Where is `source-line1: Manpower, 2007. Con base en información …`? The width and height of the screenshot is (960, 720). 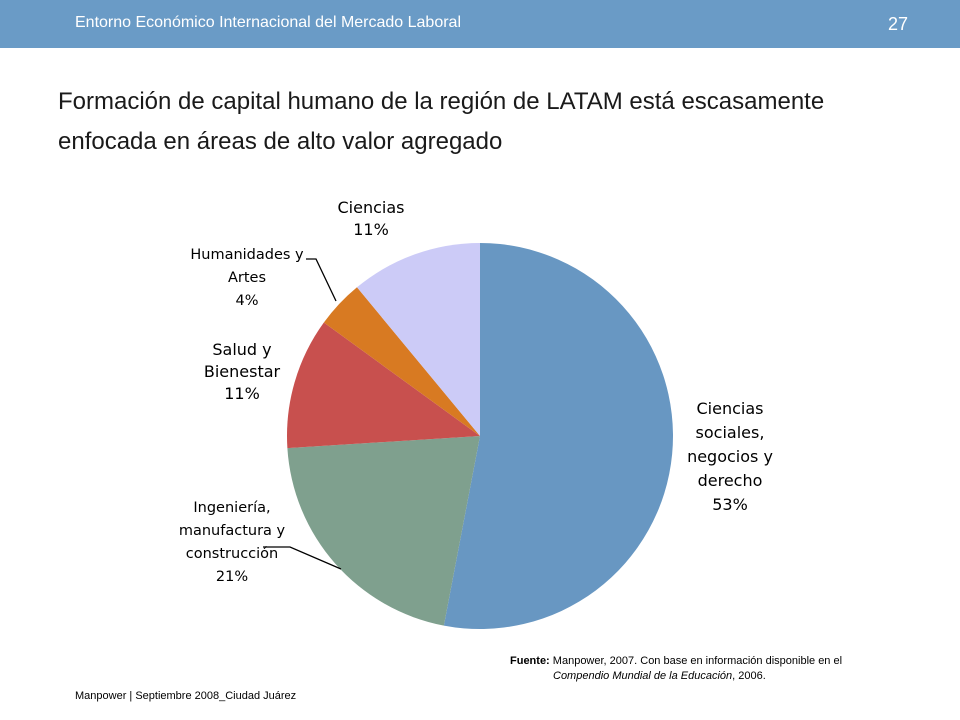
source-line1: Manpower, 2007. Con base en información … is located at coordinates (697, 661).